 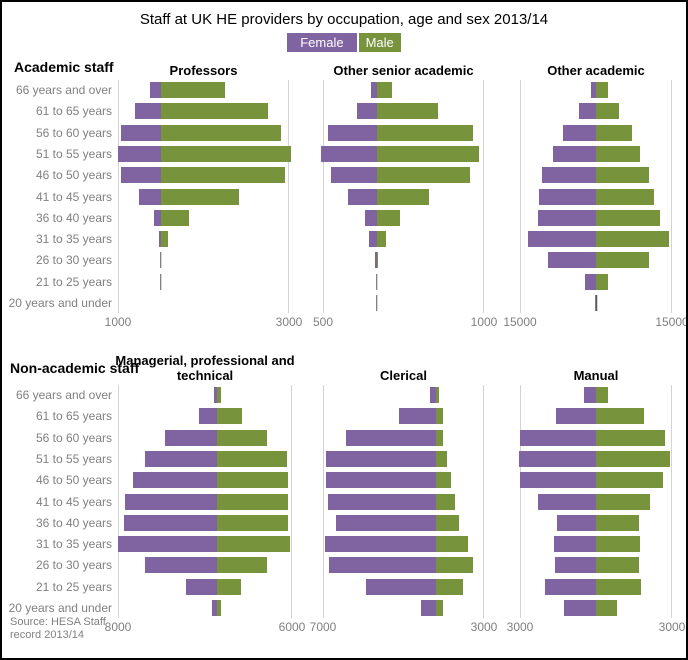 What do you see at coordinates (73, 565) in the screenshot?
I see `age-band-label: 26 to 30 years` at bounding box center [73, 565].